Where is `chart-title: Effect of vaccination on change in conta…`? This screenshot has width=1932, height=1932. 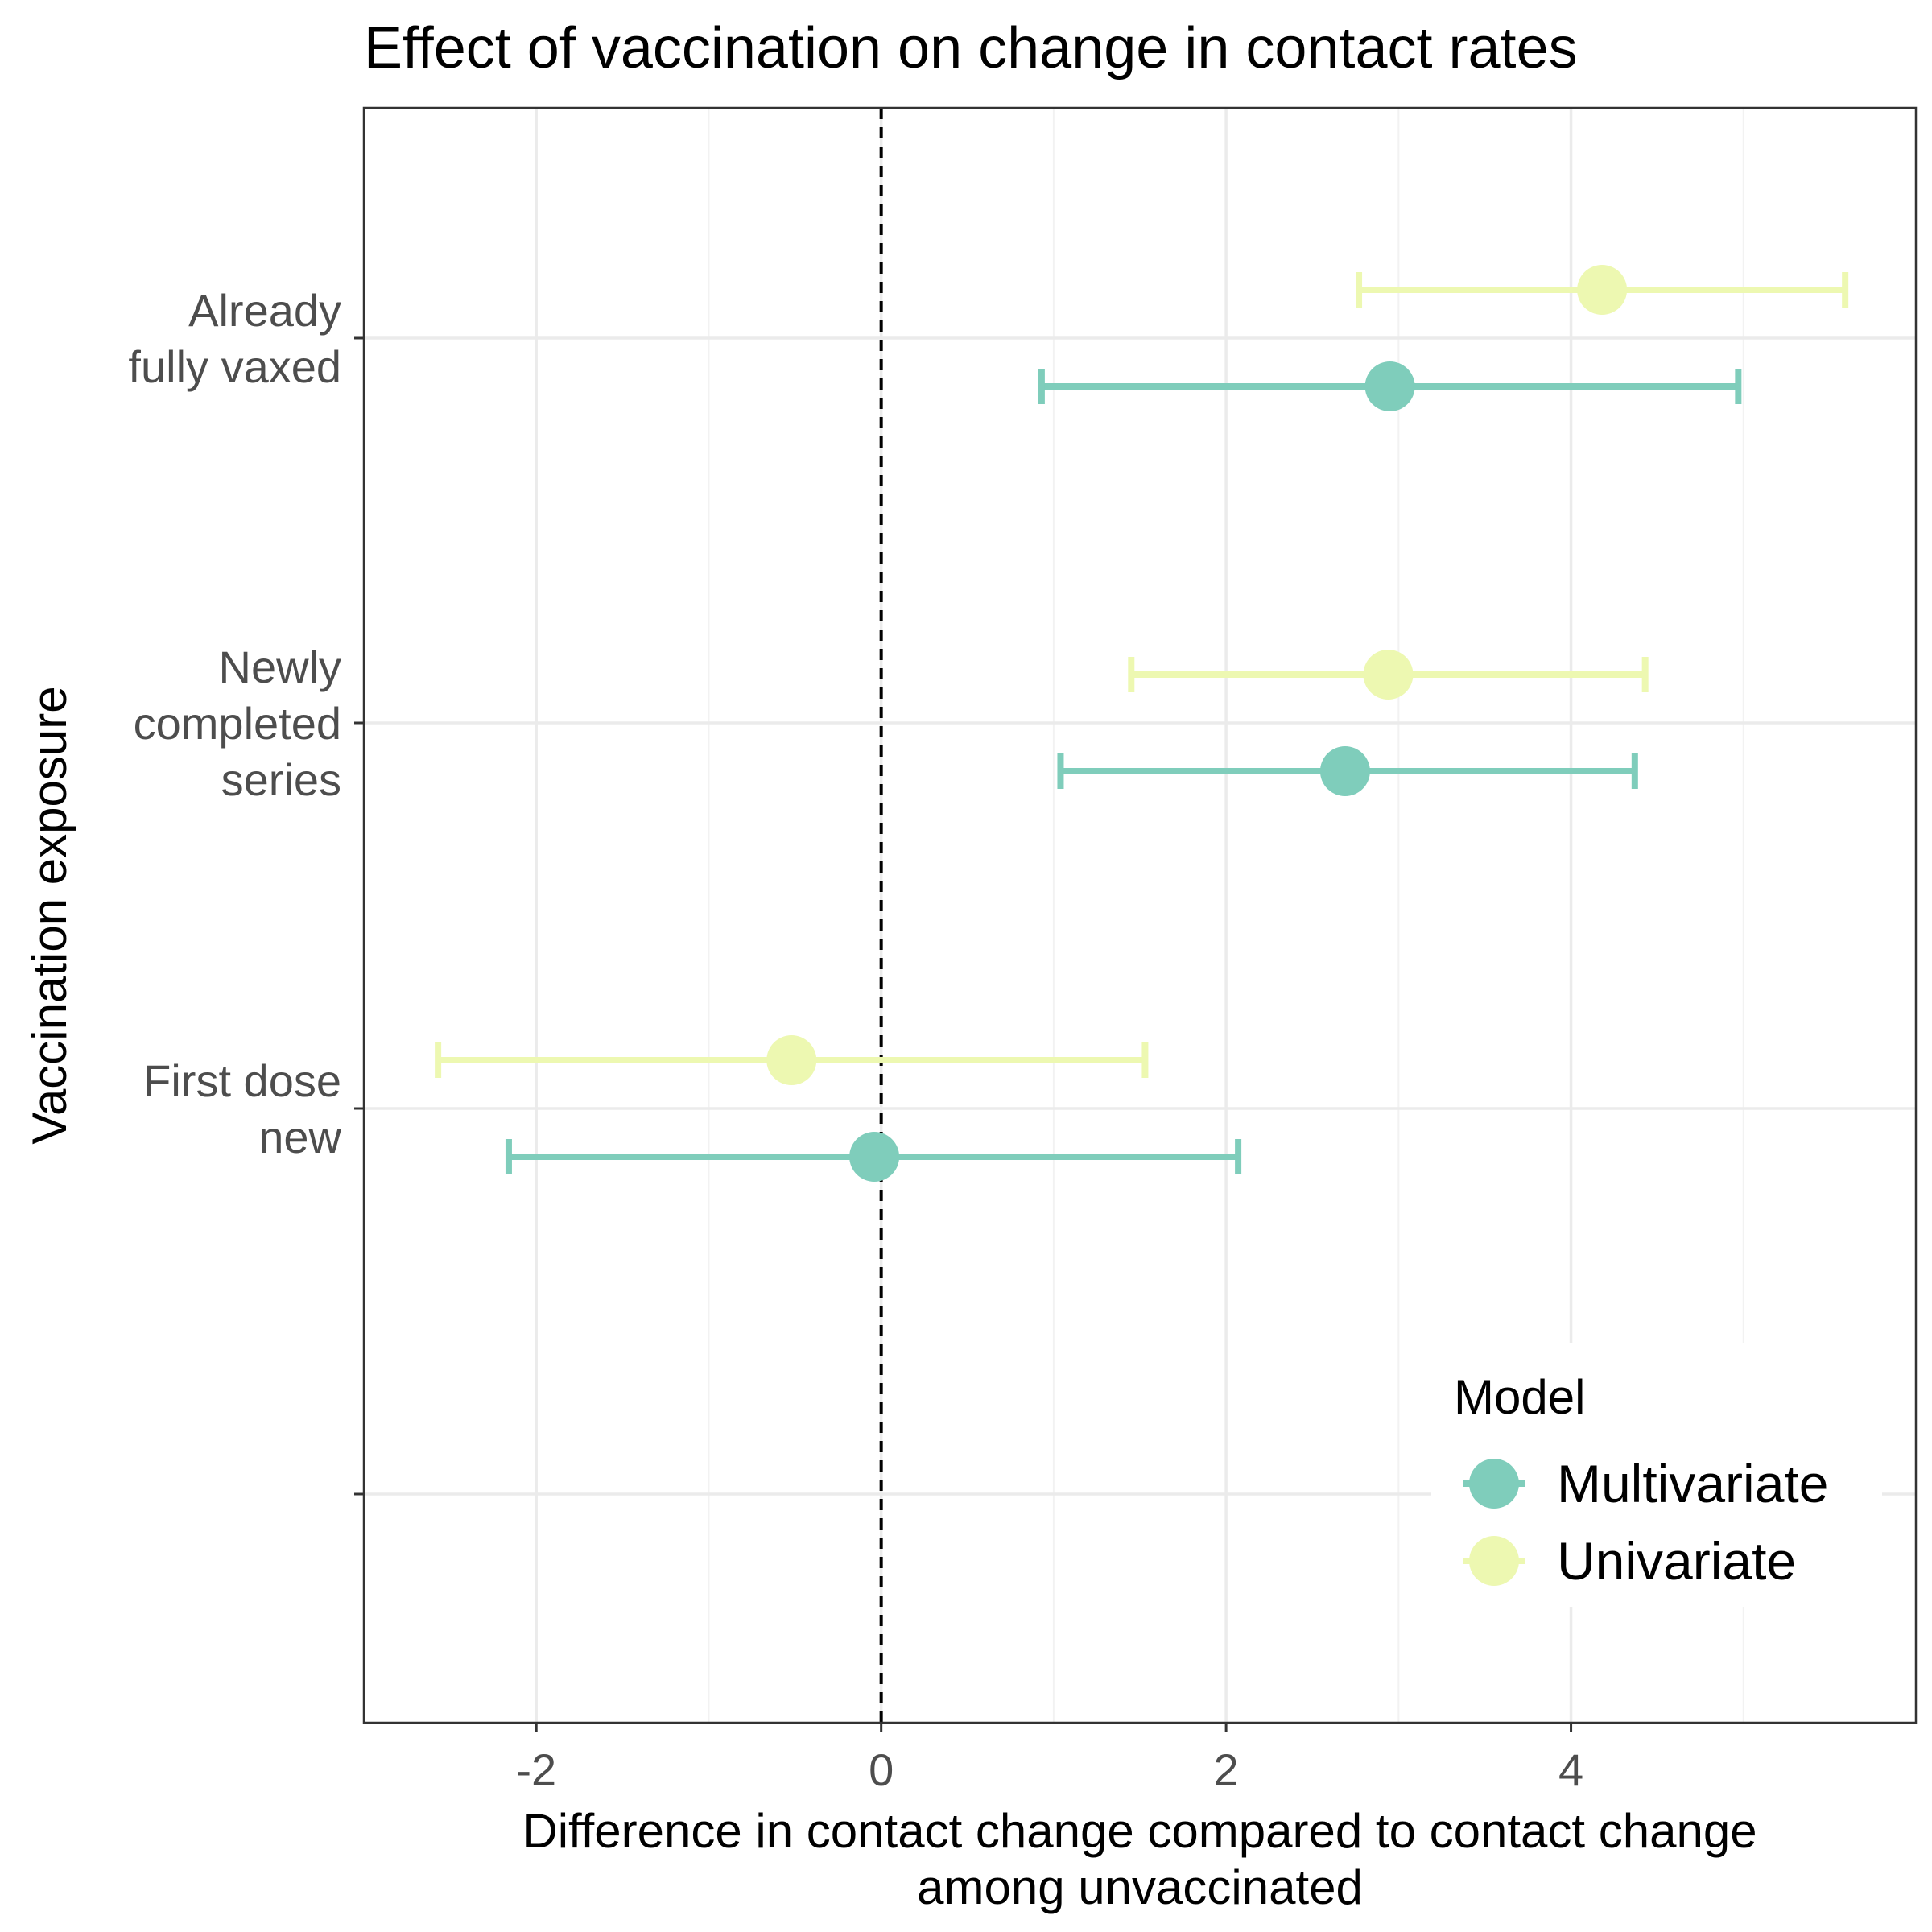
chart-title: Effect of vaccination on change in conta… is located at coordinates (971, 48).